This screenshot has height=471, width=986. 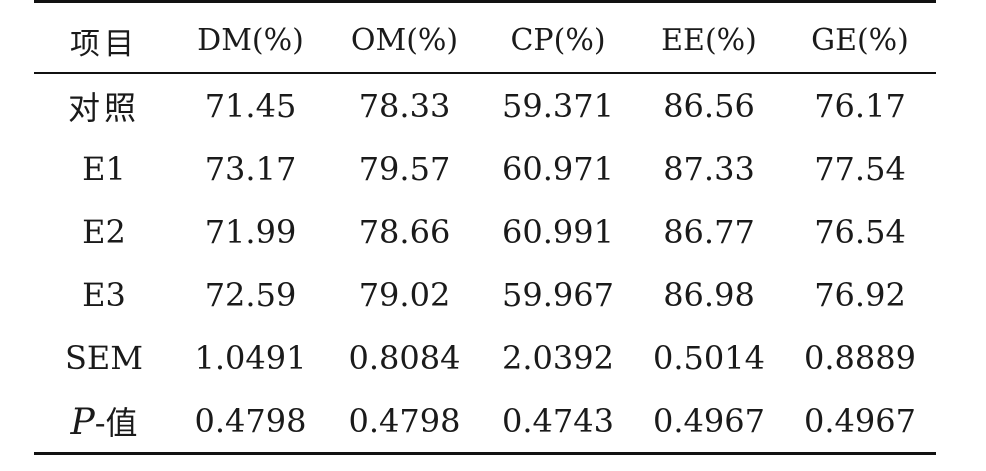 What do you see at coordinates (558, 294) in the screenshot?
I see `table-cell: 59.967` at bounding box center [558, 294].